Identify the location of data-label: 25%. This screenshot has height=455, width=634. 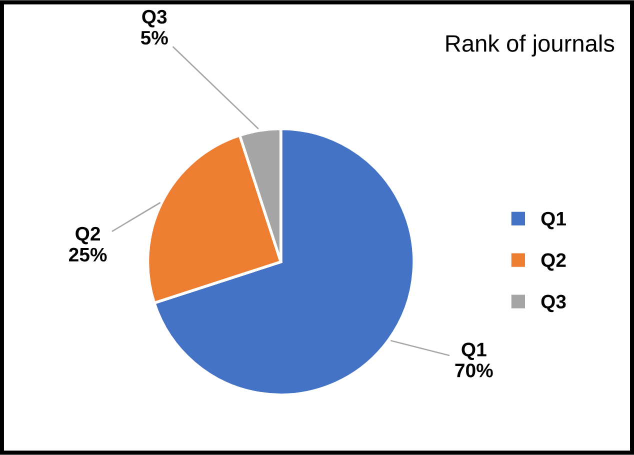
(88, 255).